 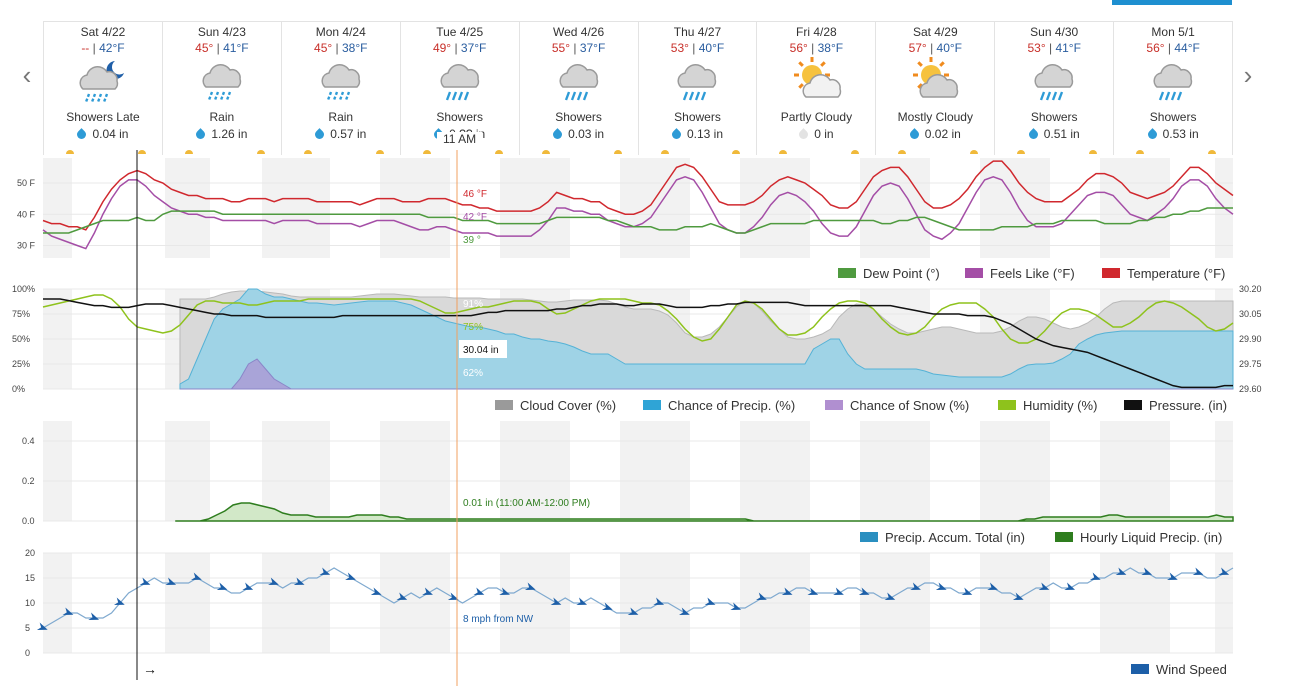 I want to click on y-tick-label: 20, so click(x=30, y=553).